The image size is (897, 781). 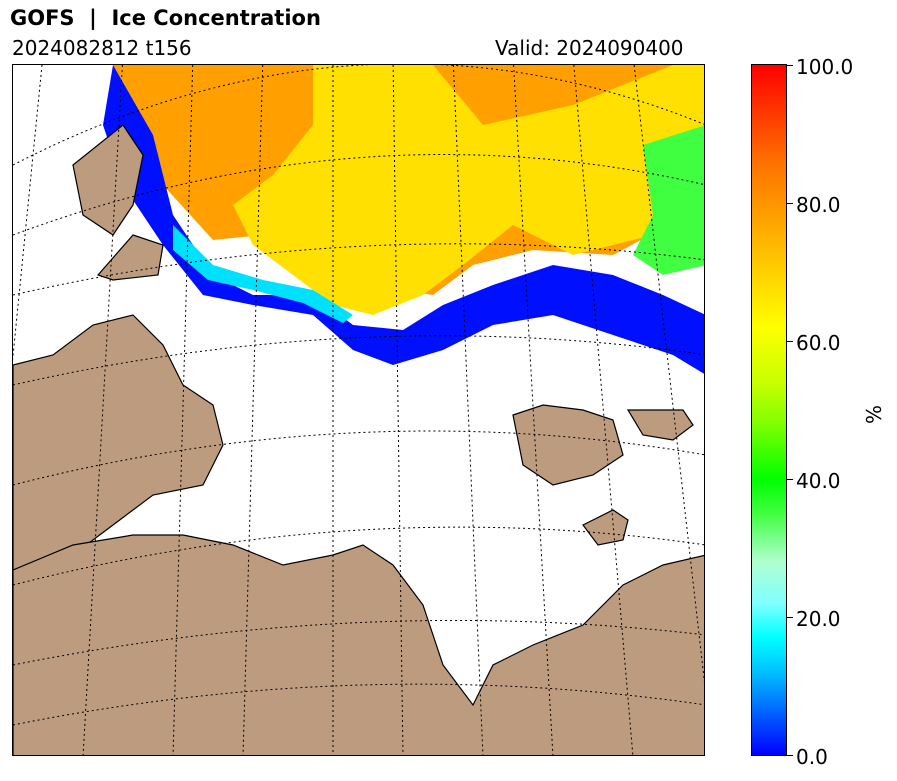 I want to click on run-label: 2024082812 t156, so click(x=102, y=48).